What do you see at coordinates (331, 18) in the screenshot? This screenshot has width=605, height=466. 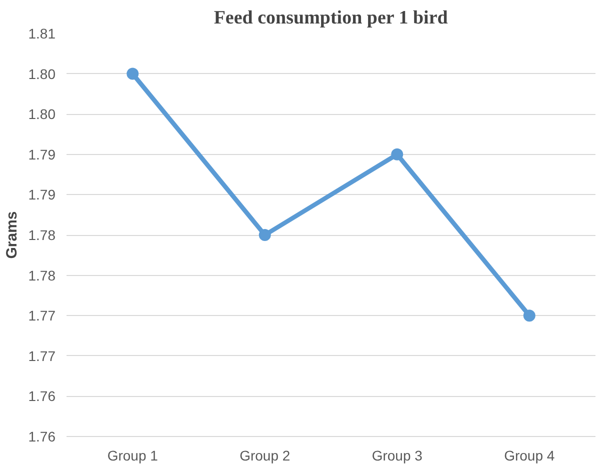 I see `chart-title: Feed consumption per 1 bird` at bounding box center [331, 18].